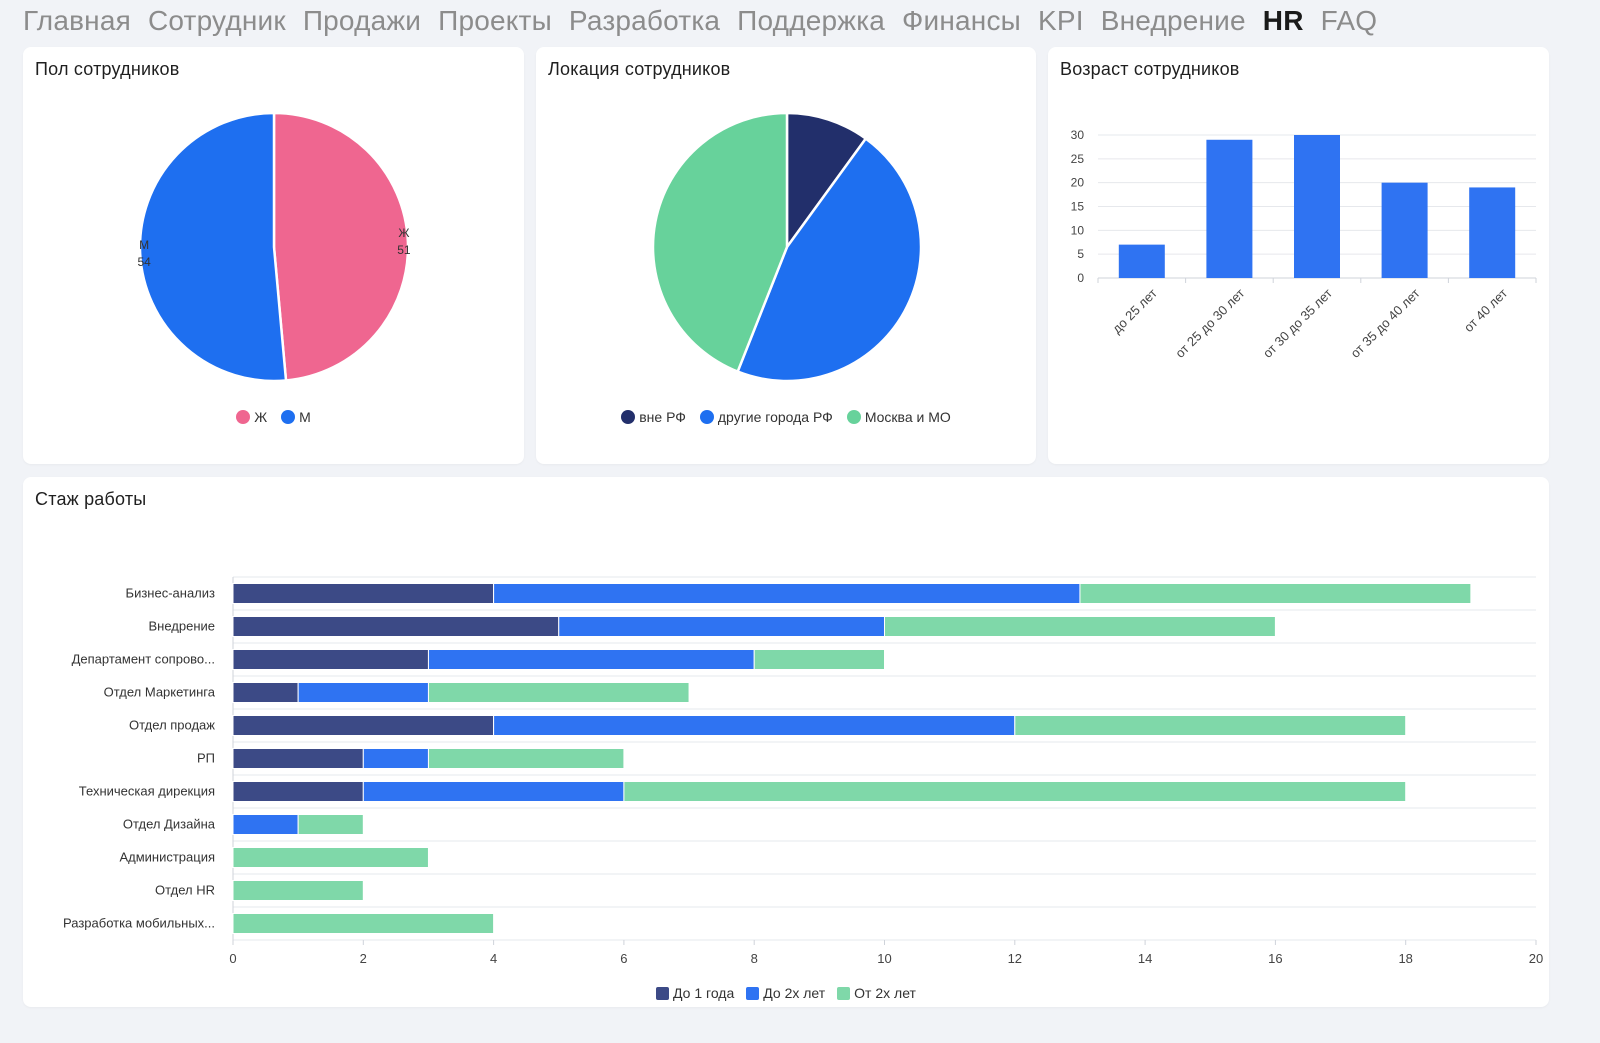 Image resolution: width=1600 pixels, height=1043 pixels. What do you see at coordinates (362, 20) in the screenshot?
I see `tab-продажи: Продажи` at bounding box center [362, 20].